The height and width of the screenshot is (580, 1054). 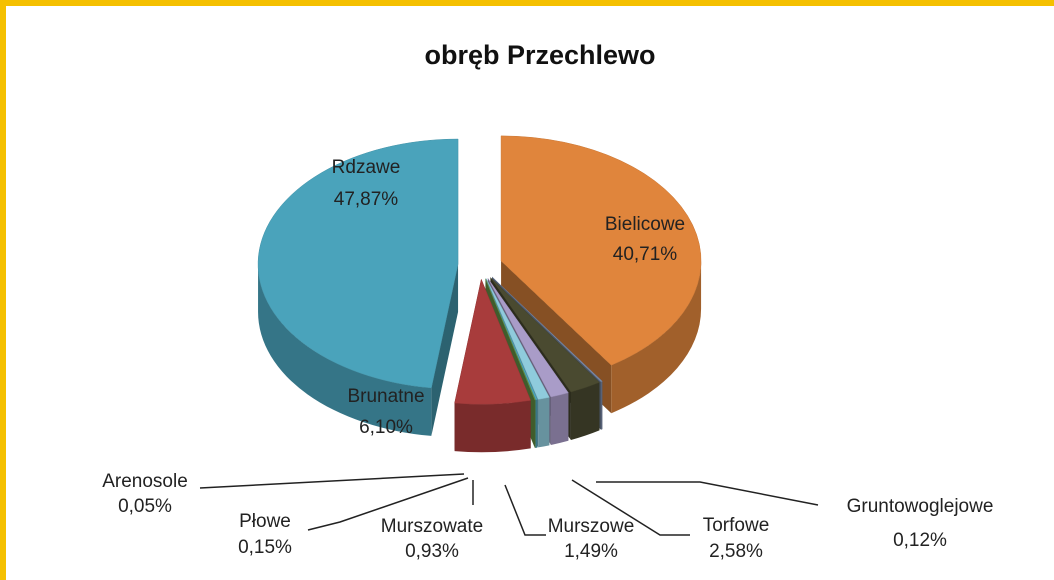 What do you see at coordinates (366, 199) in the screenshot?
I see `value-label: 47,87%` at bounding box center [366, 199].